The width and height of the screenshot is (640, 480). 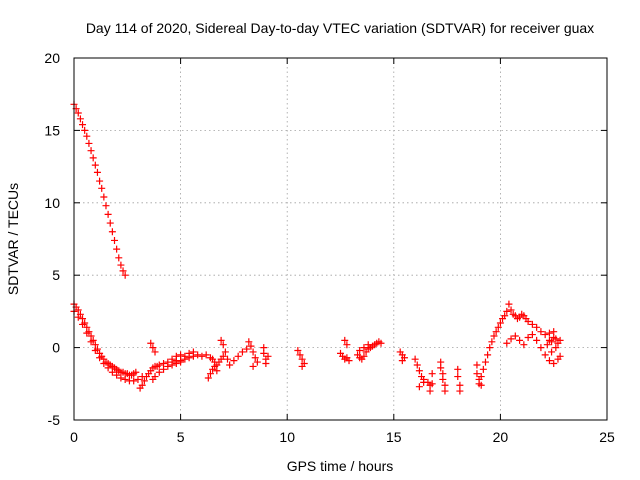 What do you see at coordinates (52, 130) in the screenshot?
I see `y-tick-label: 15` at bounding box center [52, 130].